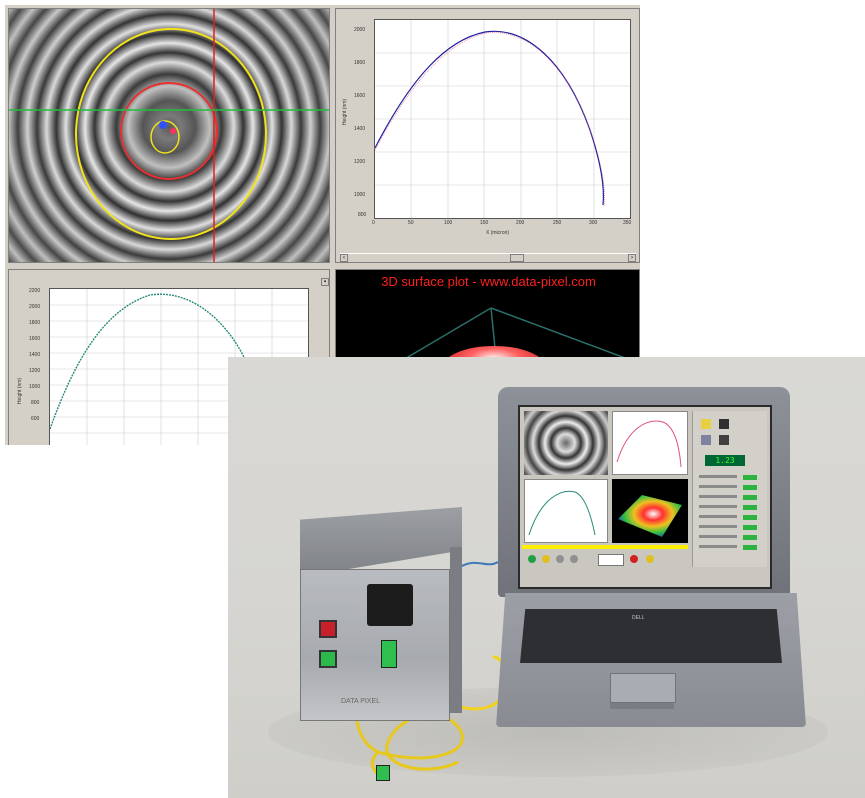 This screenshot has height=798, width=865. What do you see at coordinates (729, 489) in the screenshot?
I see `mini-control-sidebar: 1.23` at bounding box center [729, 489].